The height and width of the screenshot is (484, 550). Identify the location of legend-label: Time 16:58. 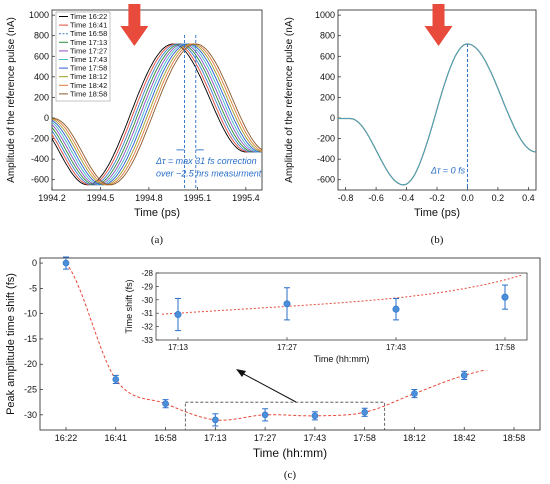
(88, 33).